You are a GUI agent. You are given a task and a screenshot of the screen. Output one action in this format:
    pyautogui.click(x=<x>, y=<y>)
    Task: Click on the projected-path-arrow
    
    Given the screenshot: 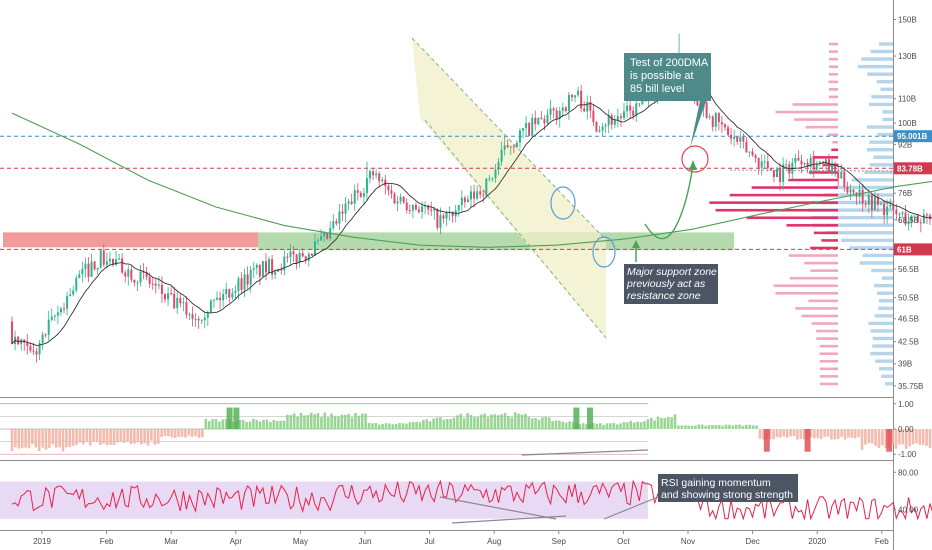 What is the action you would take?
    pyautogui.click(x=693, y=165)
    